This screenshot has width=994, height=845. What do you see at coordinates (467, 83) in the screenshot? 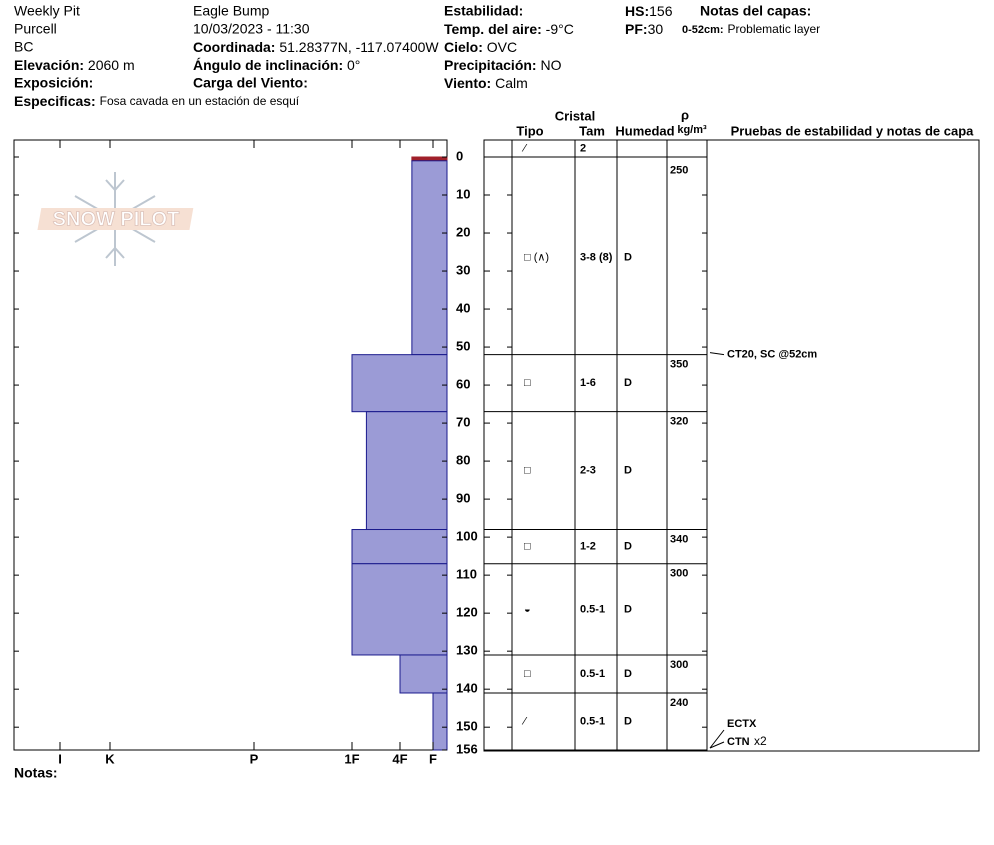
I see `label: Viento:` at bounding box center [467, 83].